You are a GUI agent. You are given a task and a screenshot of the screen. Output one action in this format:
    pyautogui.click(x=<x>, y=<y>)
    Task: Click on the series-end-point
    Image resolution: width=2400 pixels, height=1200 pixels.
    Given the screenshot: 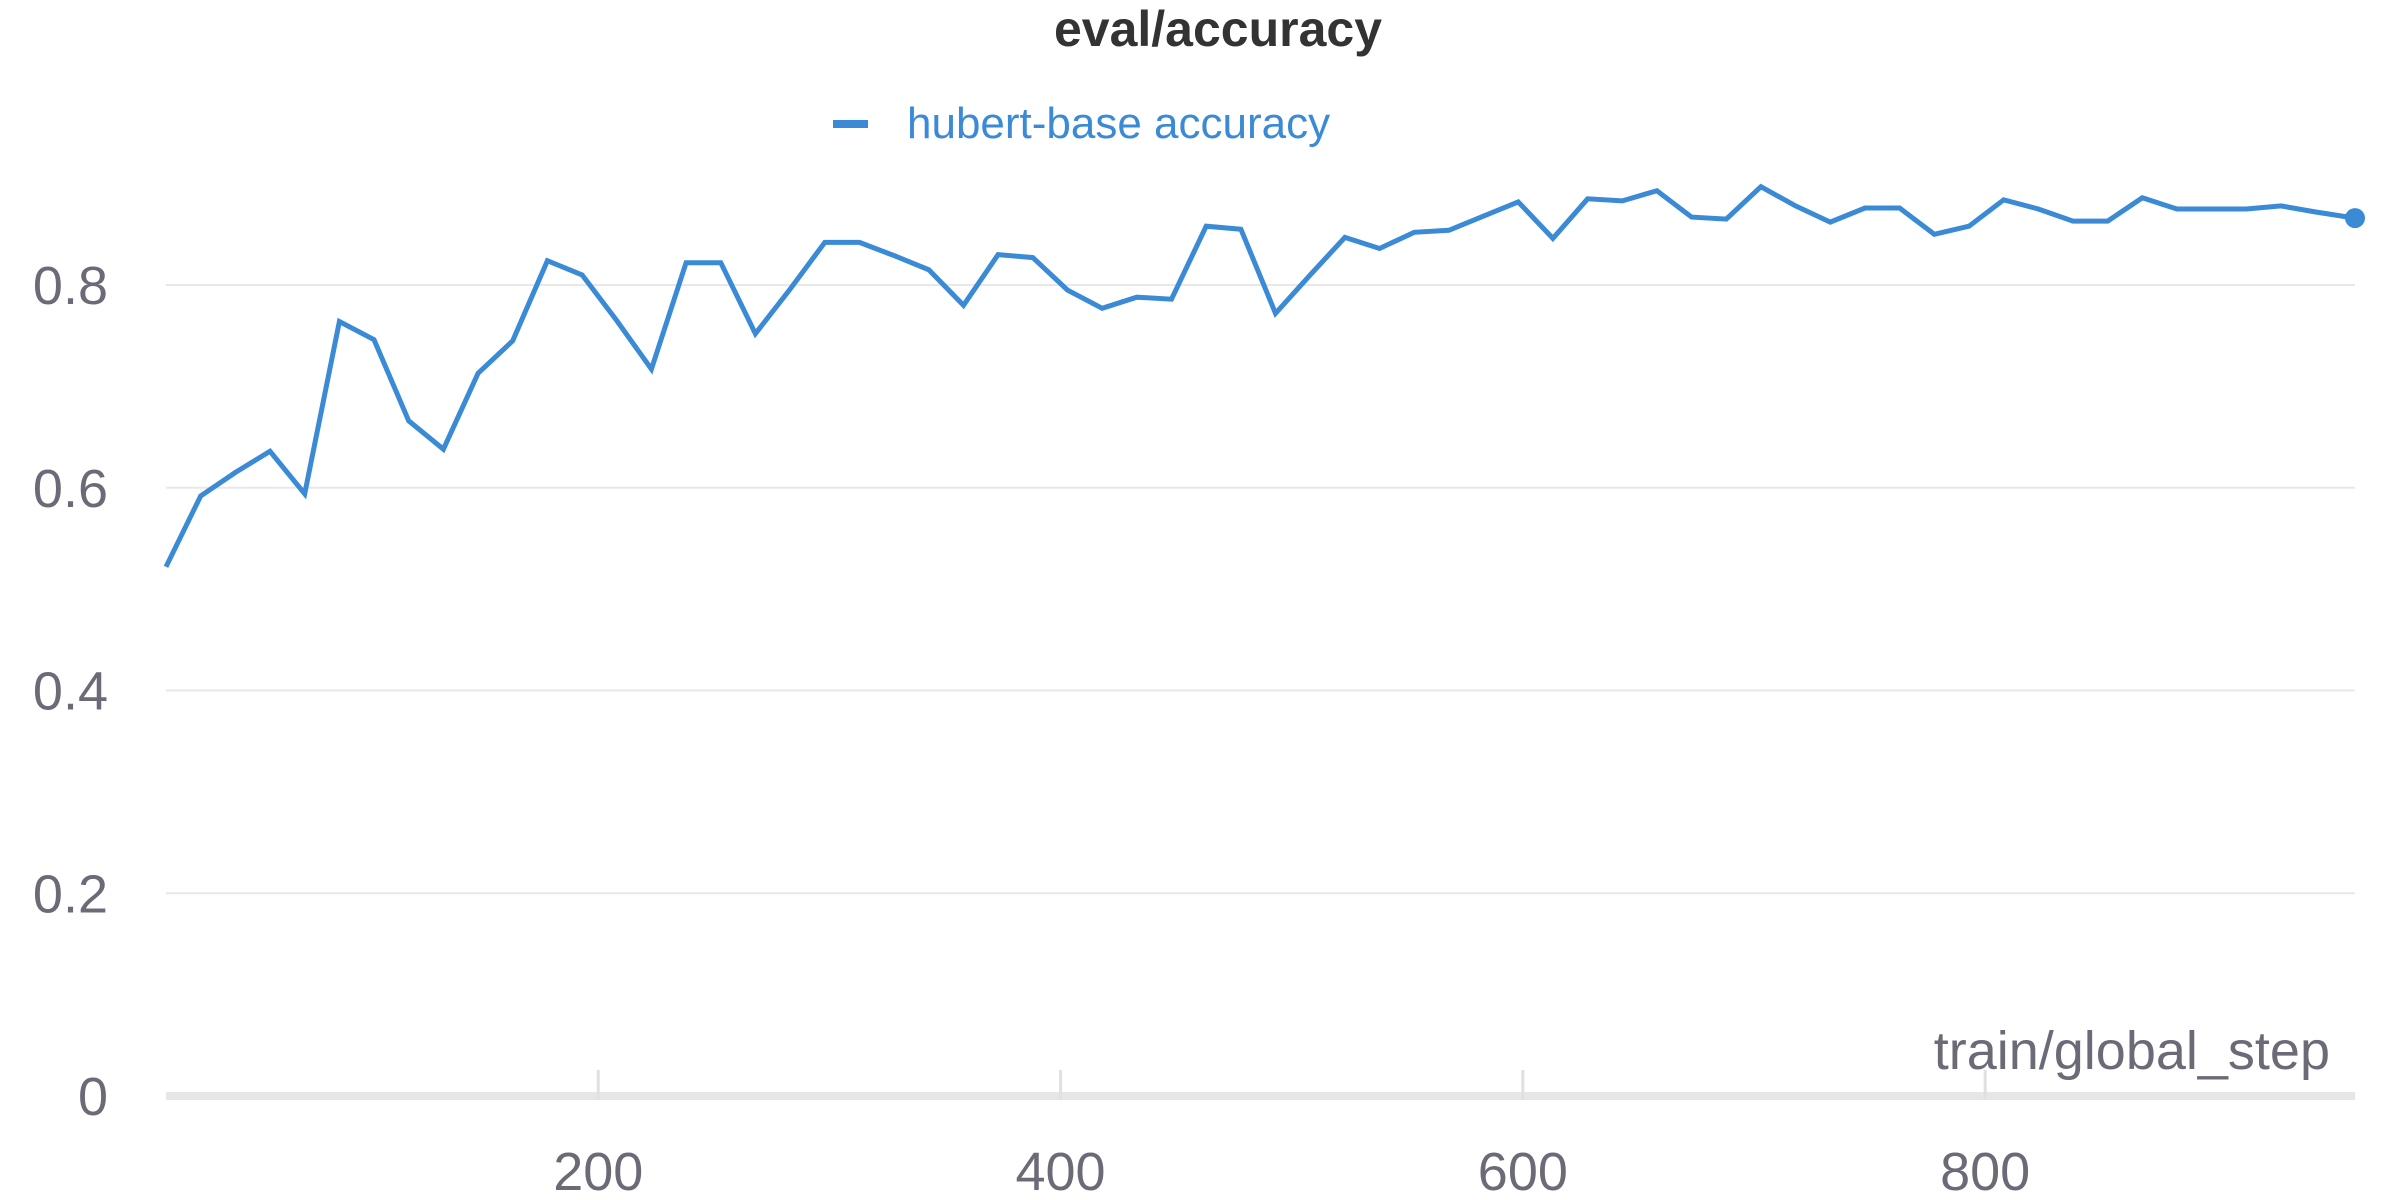 What is the action you would take?
    pyautogui.click(x=2355, y=218)
    